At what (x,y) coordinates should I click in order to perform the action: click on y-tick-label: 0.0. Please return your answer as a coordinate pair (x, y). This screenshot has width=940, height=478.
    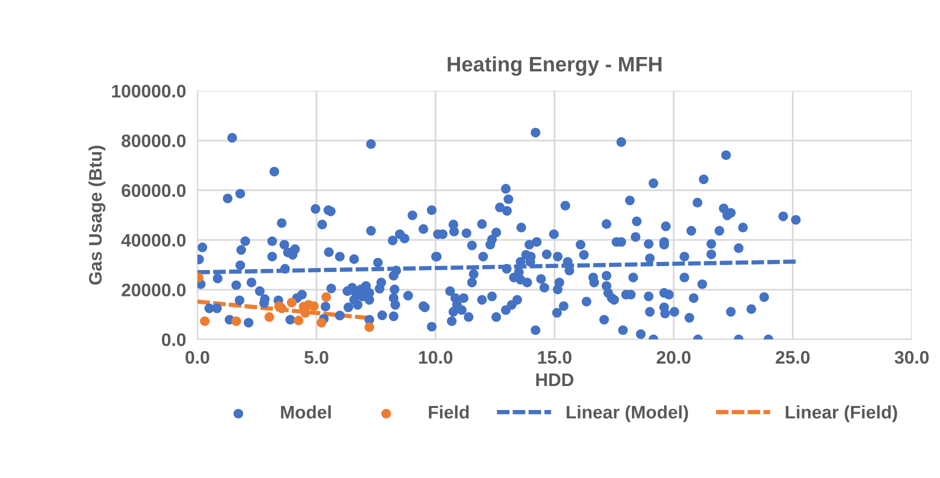
    Looking at the image, I should click on (174, 339).